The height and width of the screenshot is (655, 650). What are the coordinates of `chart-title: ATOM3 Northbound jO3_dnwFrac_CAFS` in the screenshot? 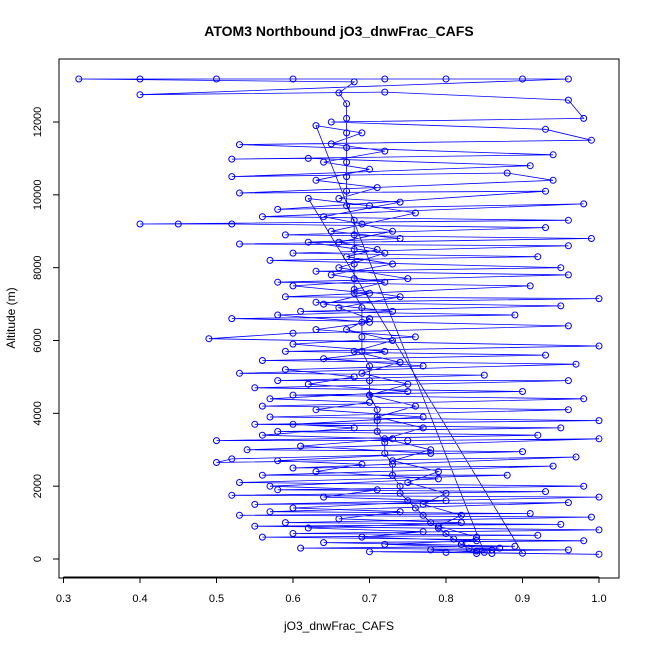 It's located at (338, 31).